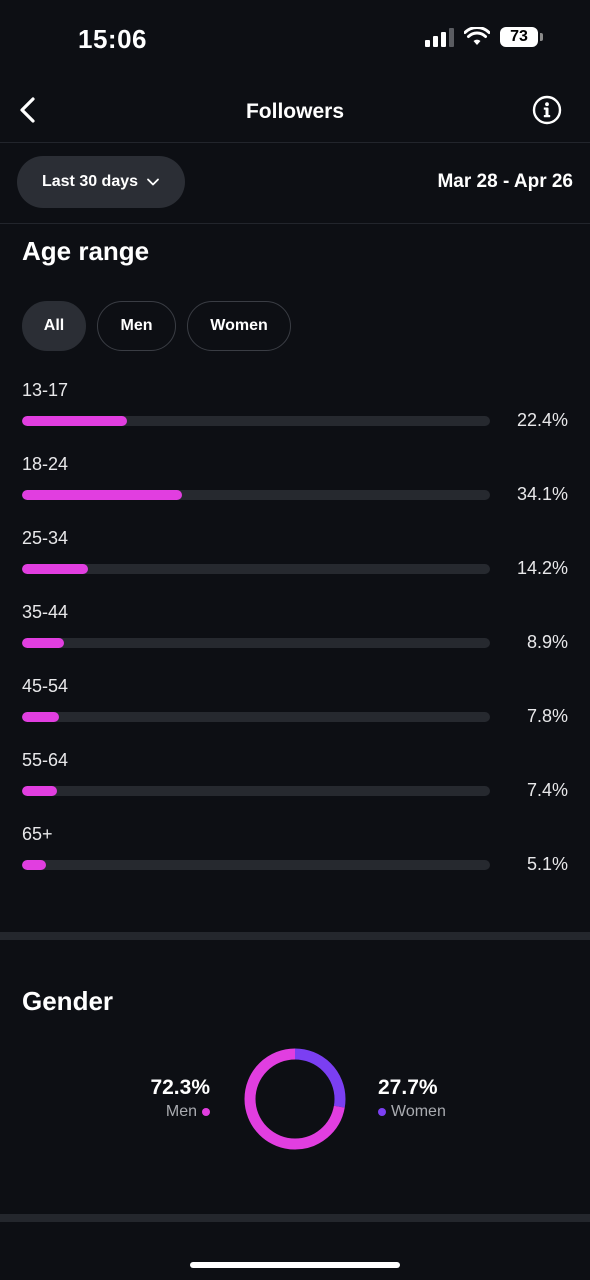 This screenshot has width=590, height=1280. What do you see at coordinates (136, 326) in the screenshot?
I see `chip-men: Men` at bounding box center [136, 326].